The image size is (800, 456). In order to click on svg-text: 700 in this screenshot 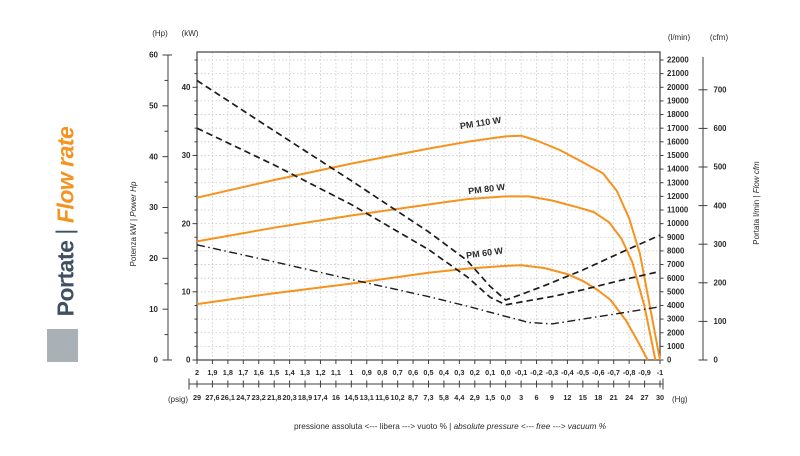, I will do `click(721, 89)`.